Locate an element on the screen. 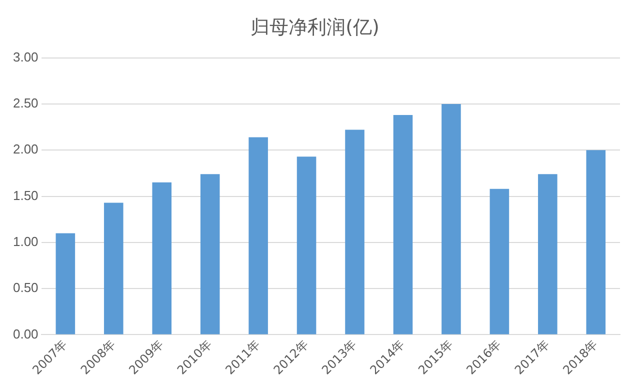  y-tick-label: 0.00 is located at coordinates (25, 334).